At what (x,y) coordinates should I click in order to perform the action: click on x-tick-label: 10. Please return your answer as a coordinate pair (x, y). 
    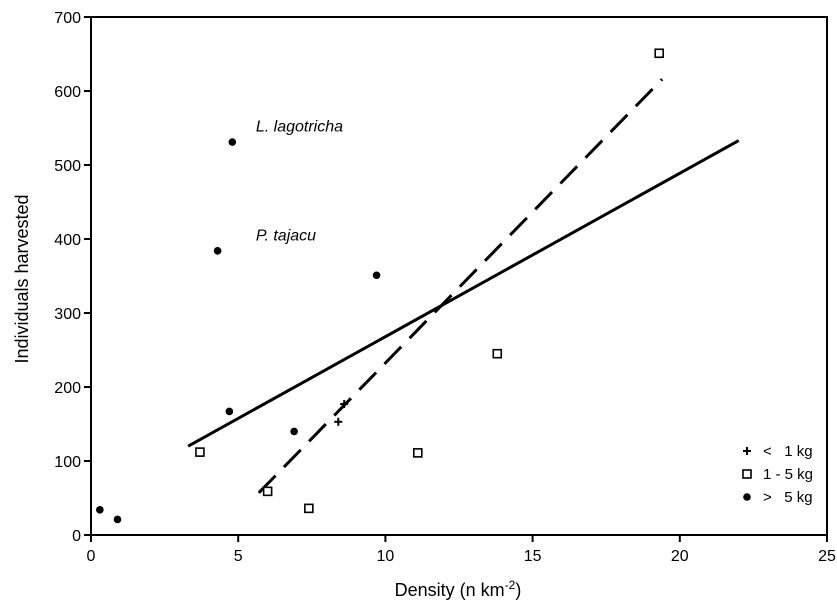
    Looking at the image, I should click on (386, 556).